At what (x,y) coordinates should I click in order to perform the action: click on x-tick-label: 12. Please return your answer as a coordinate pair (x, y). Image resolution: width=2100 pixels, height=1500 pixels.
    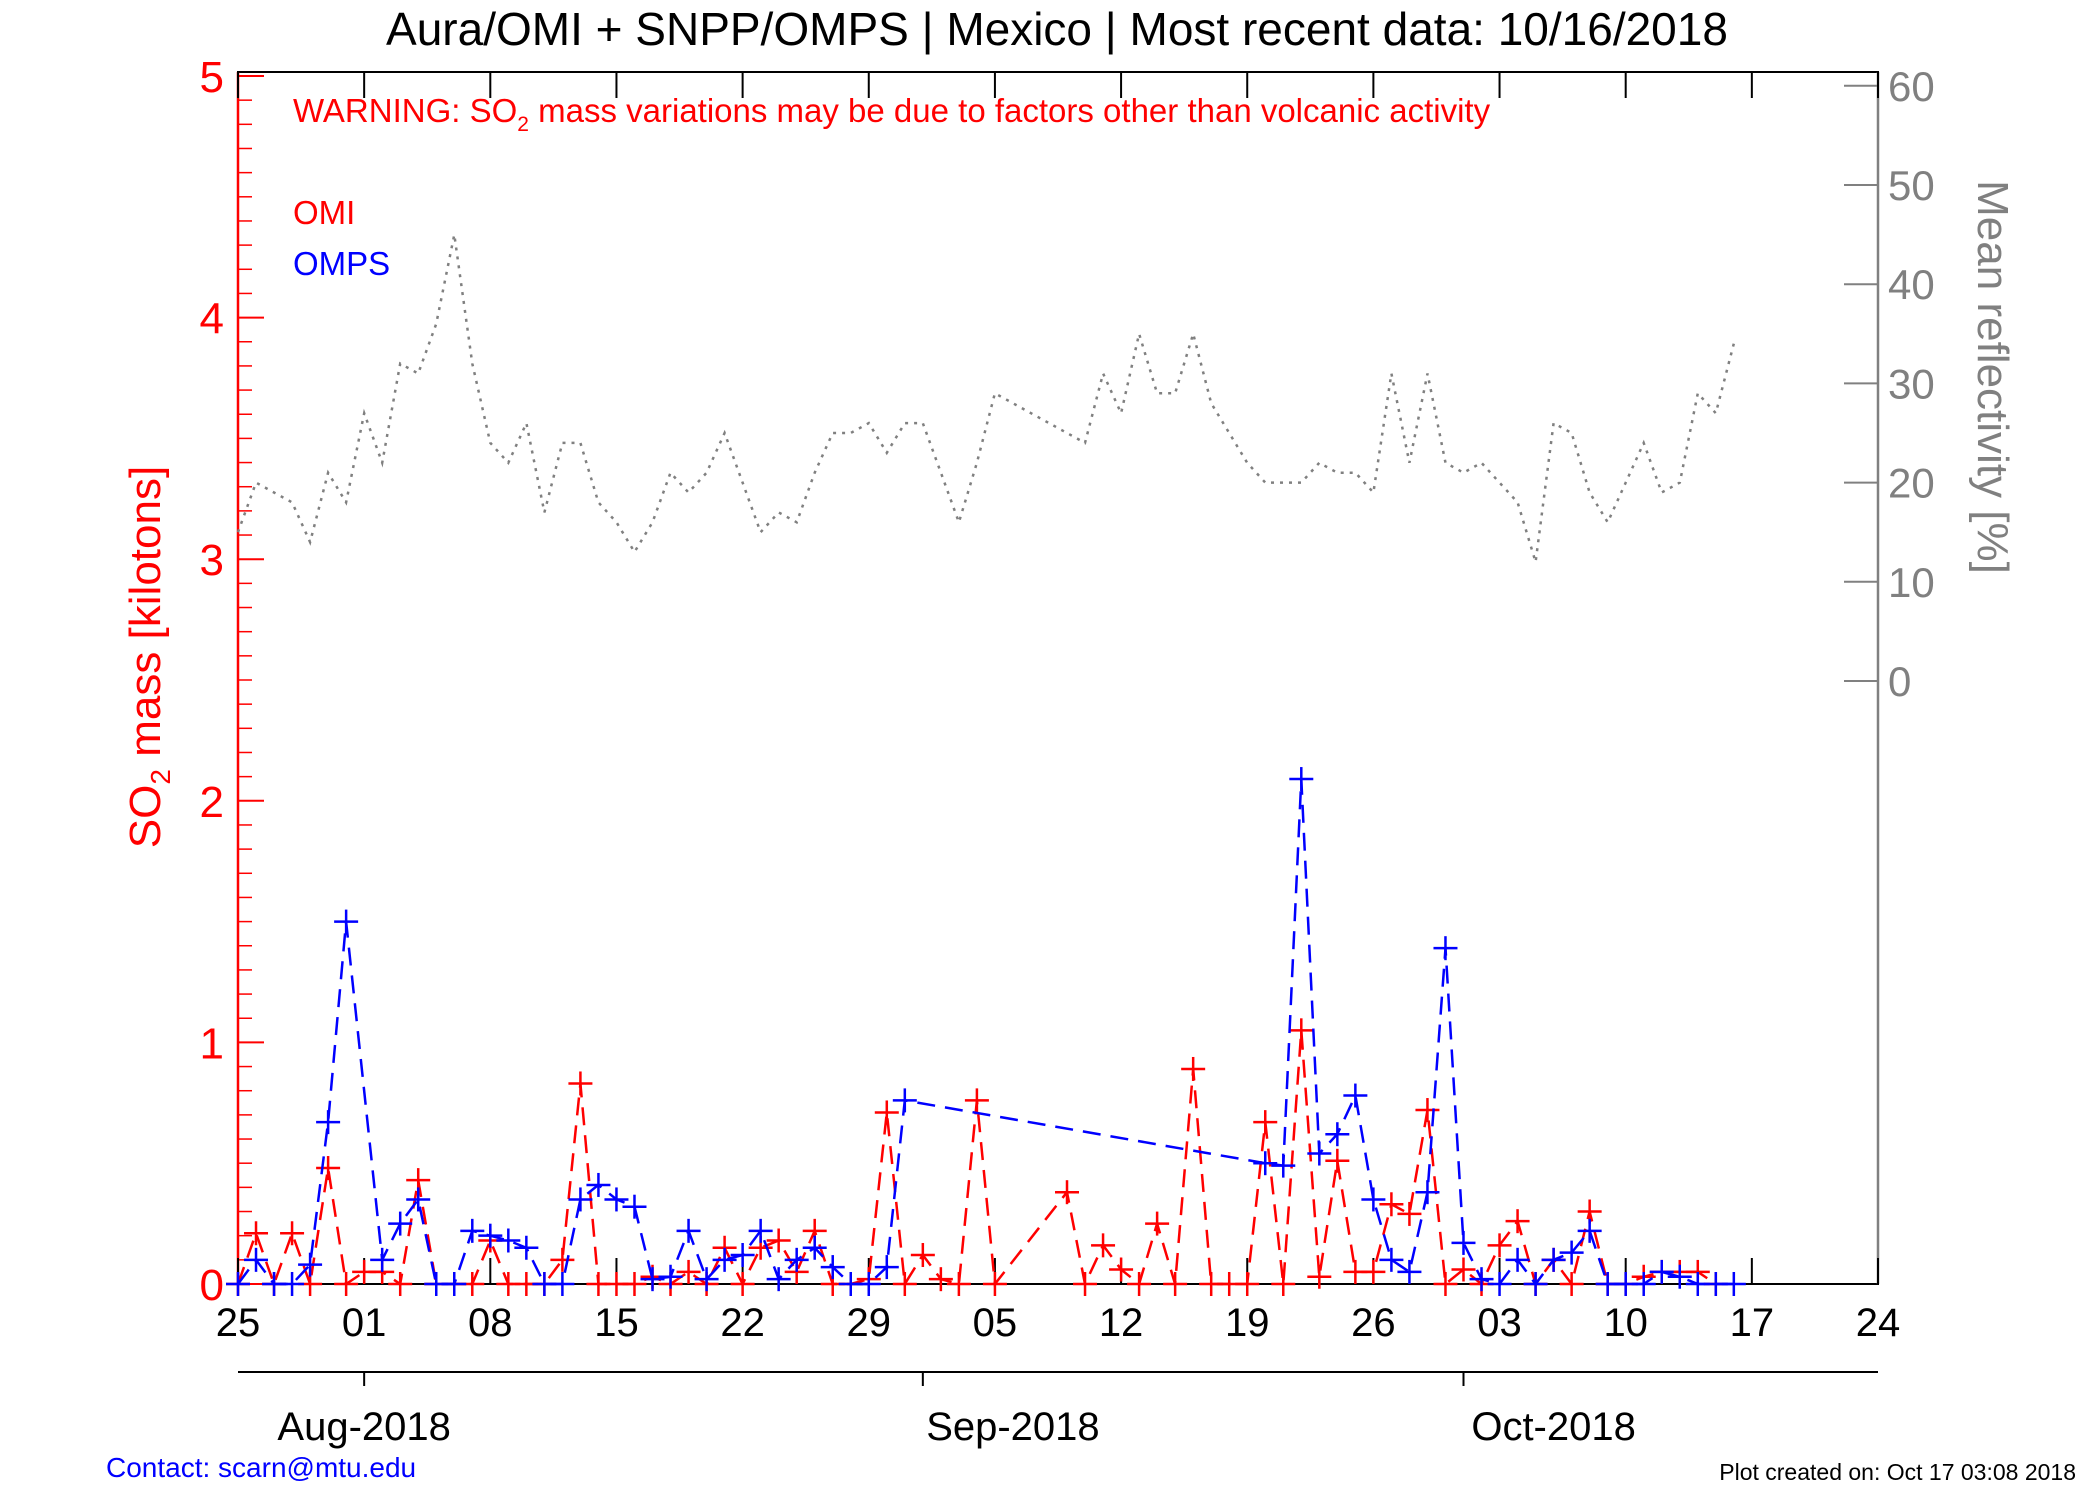
    Looking at the image, I should click on (1121, 1323).